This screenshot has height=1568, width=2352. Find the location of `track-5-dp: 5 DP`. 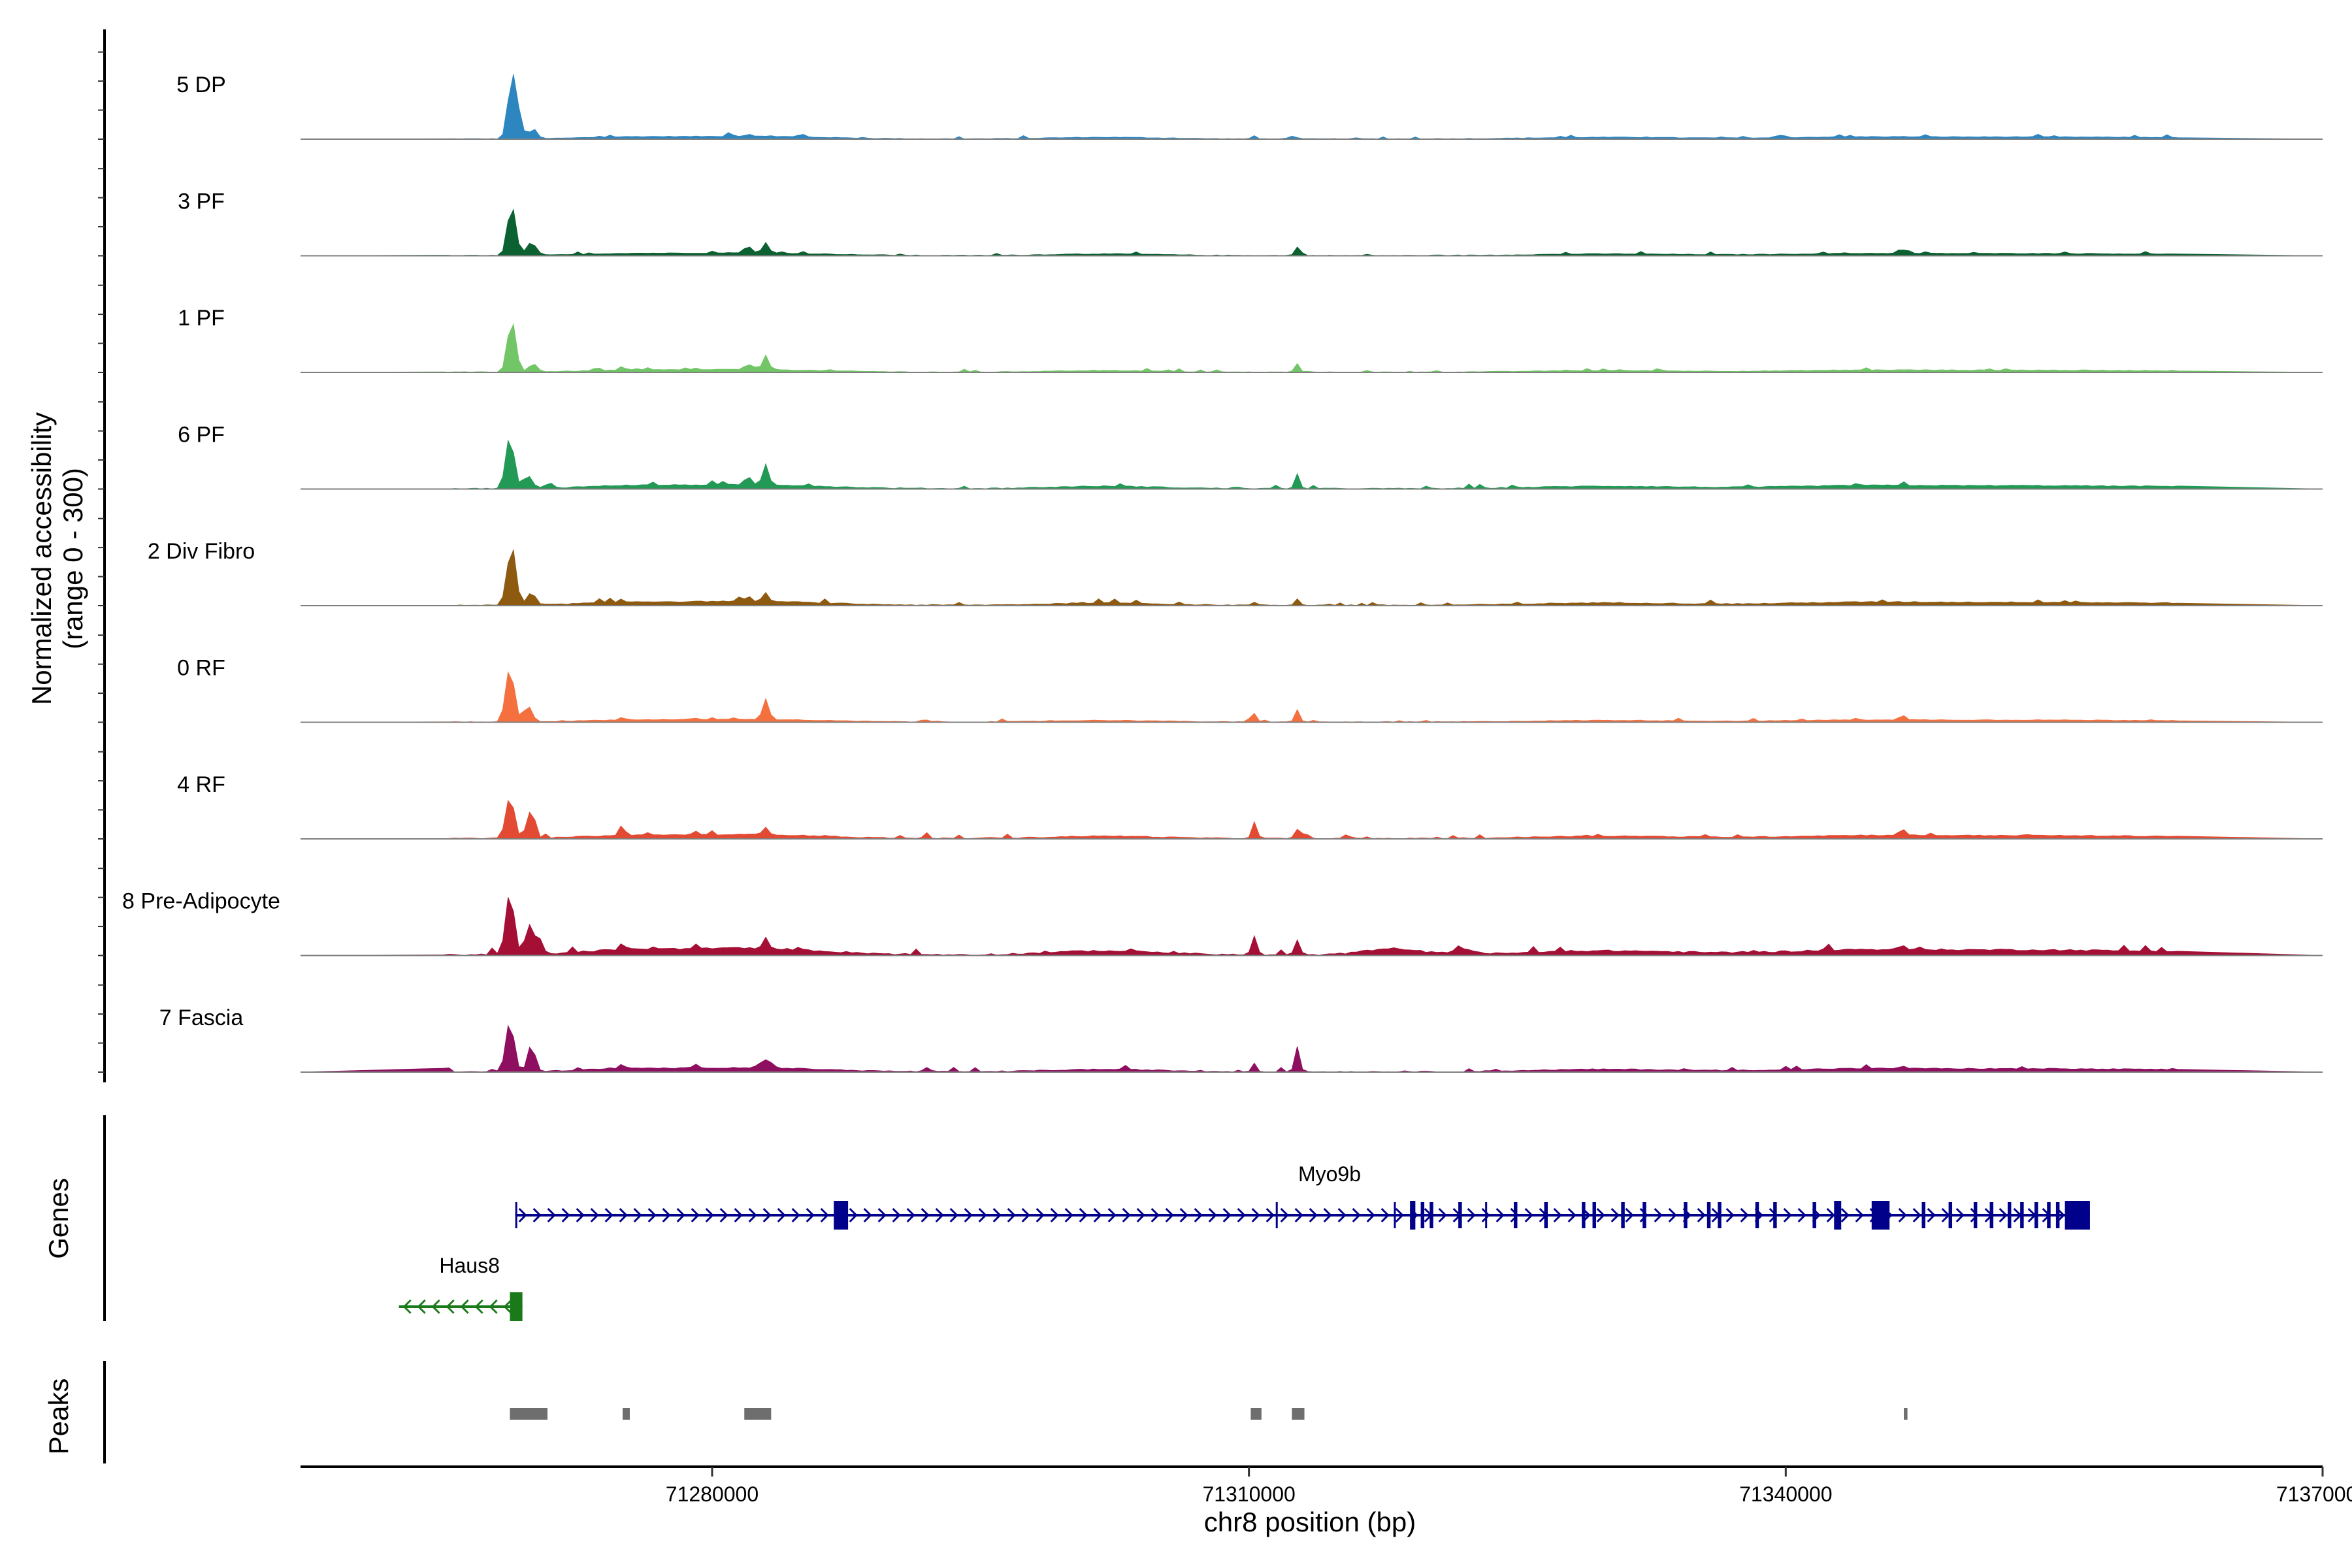

track-5-dp: 5 DP is located at coordinates (1249, 106).